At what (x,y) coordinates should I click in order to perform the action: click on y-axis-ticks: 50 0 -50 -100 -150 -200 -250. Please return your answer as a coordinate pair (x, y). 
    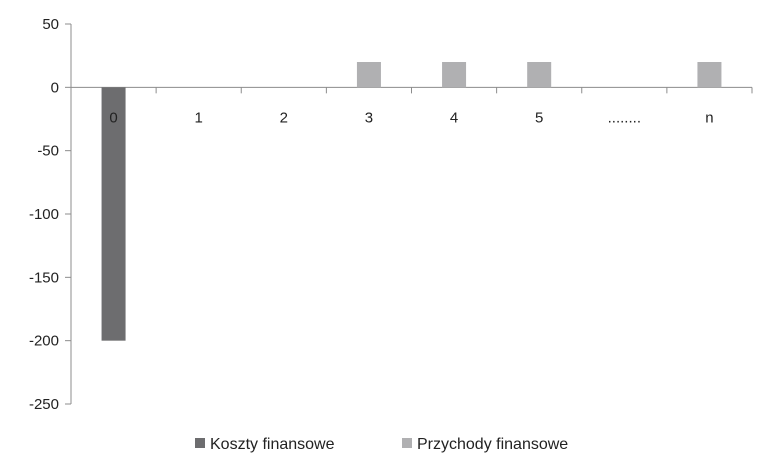
    Looking at the image, I should click on (50, 214).